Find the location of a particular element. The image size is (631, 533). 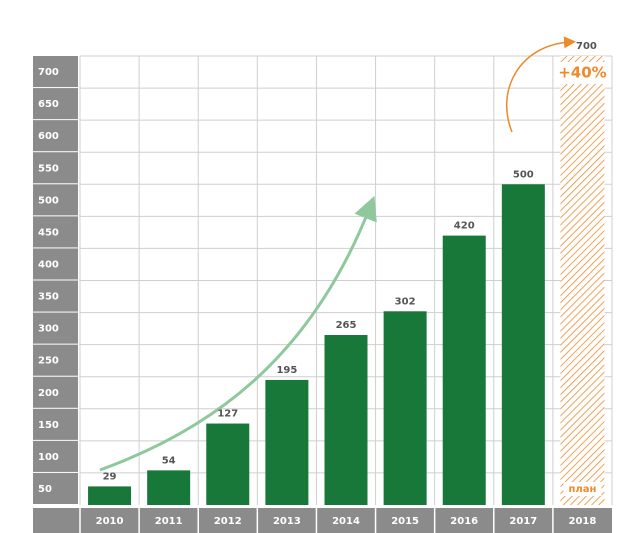

value-label: 127 is located at coordinates (227, 414).